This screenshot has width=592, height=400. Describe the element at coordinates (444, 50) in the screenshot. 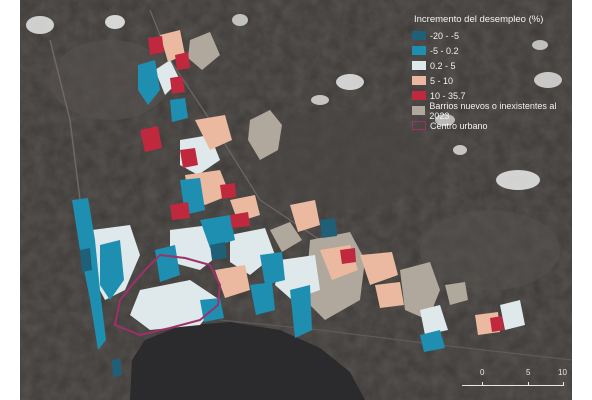

I see `legend-label: -5 - 0.2` at that location.